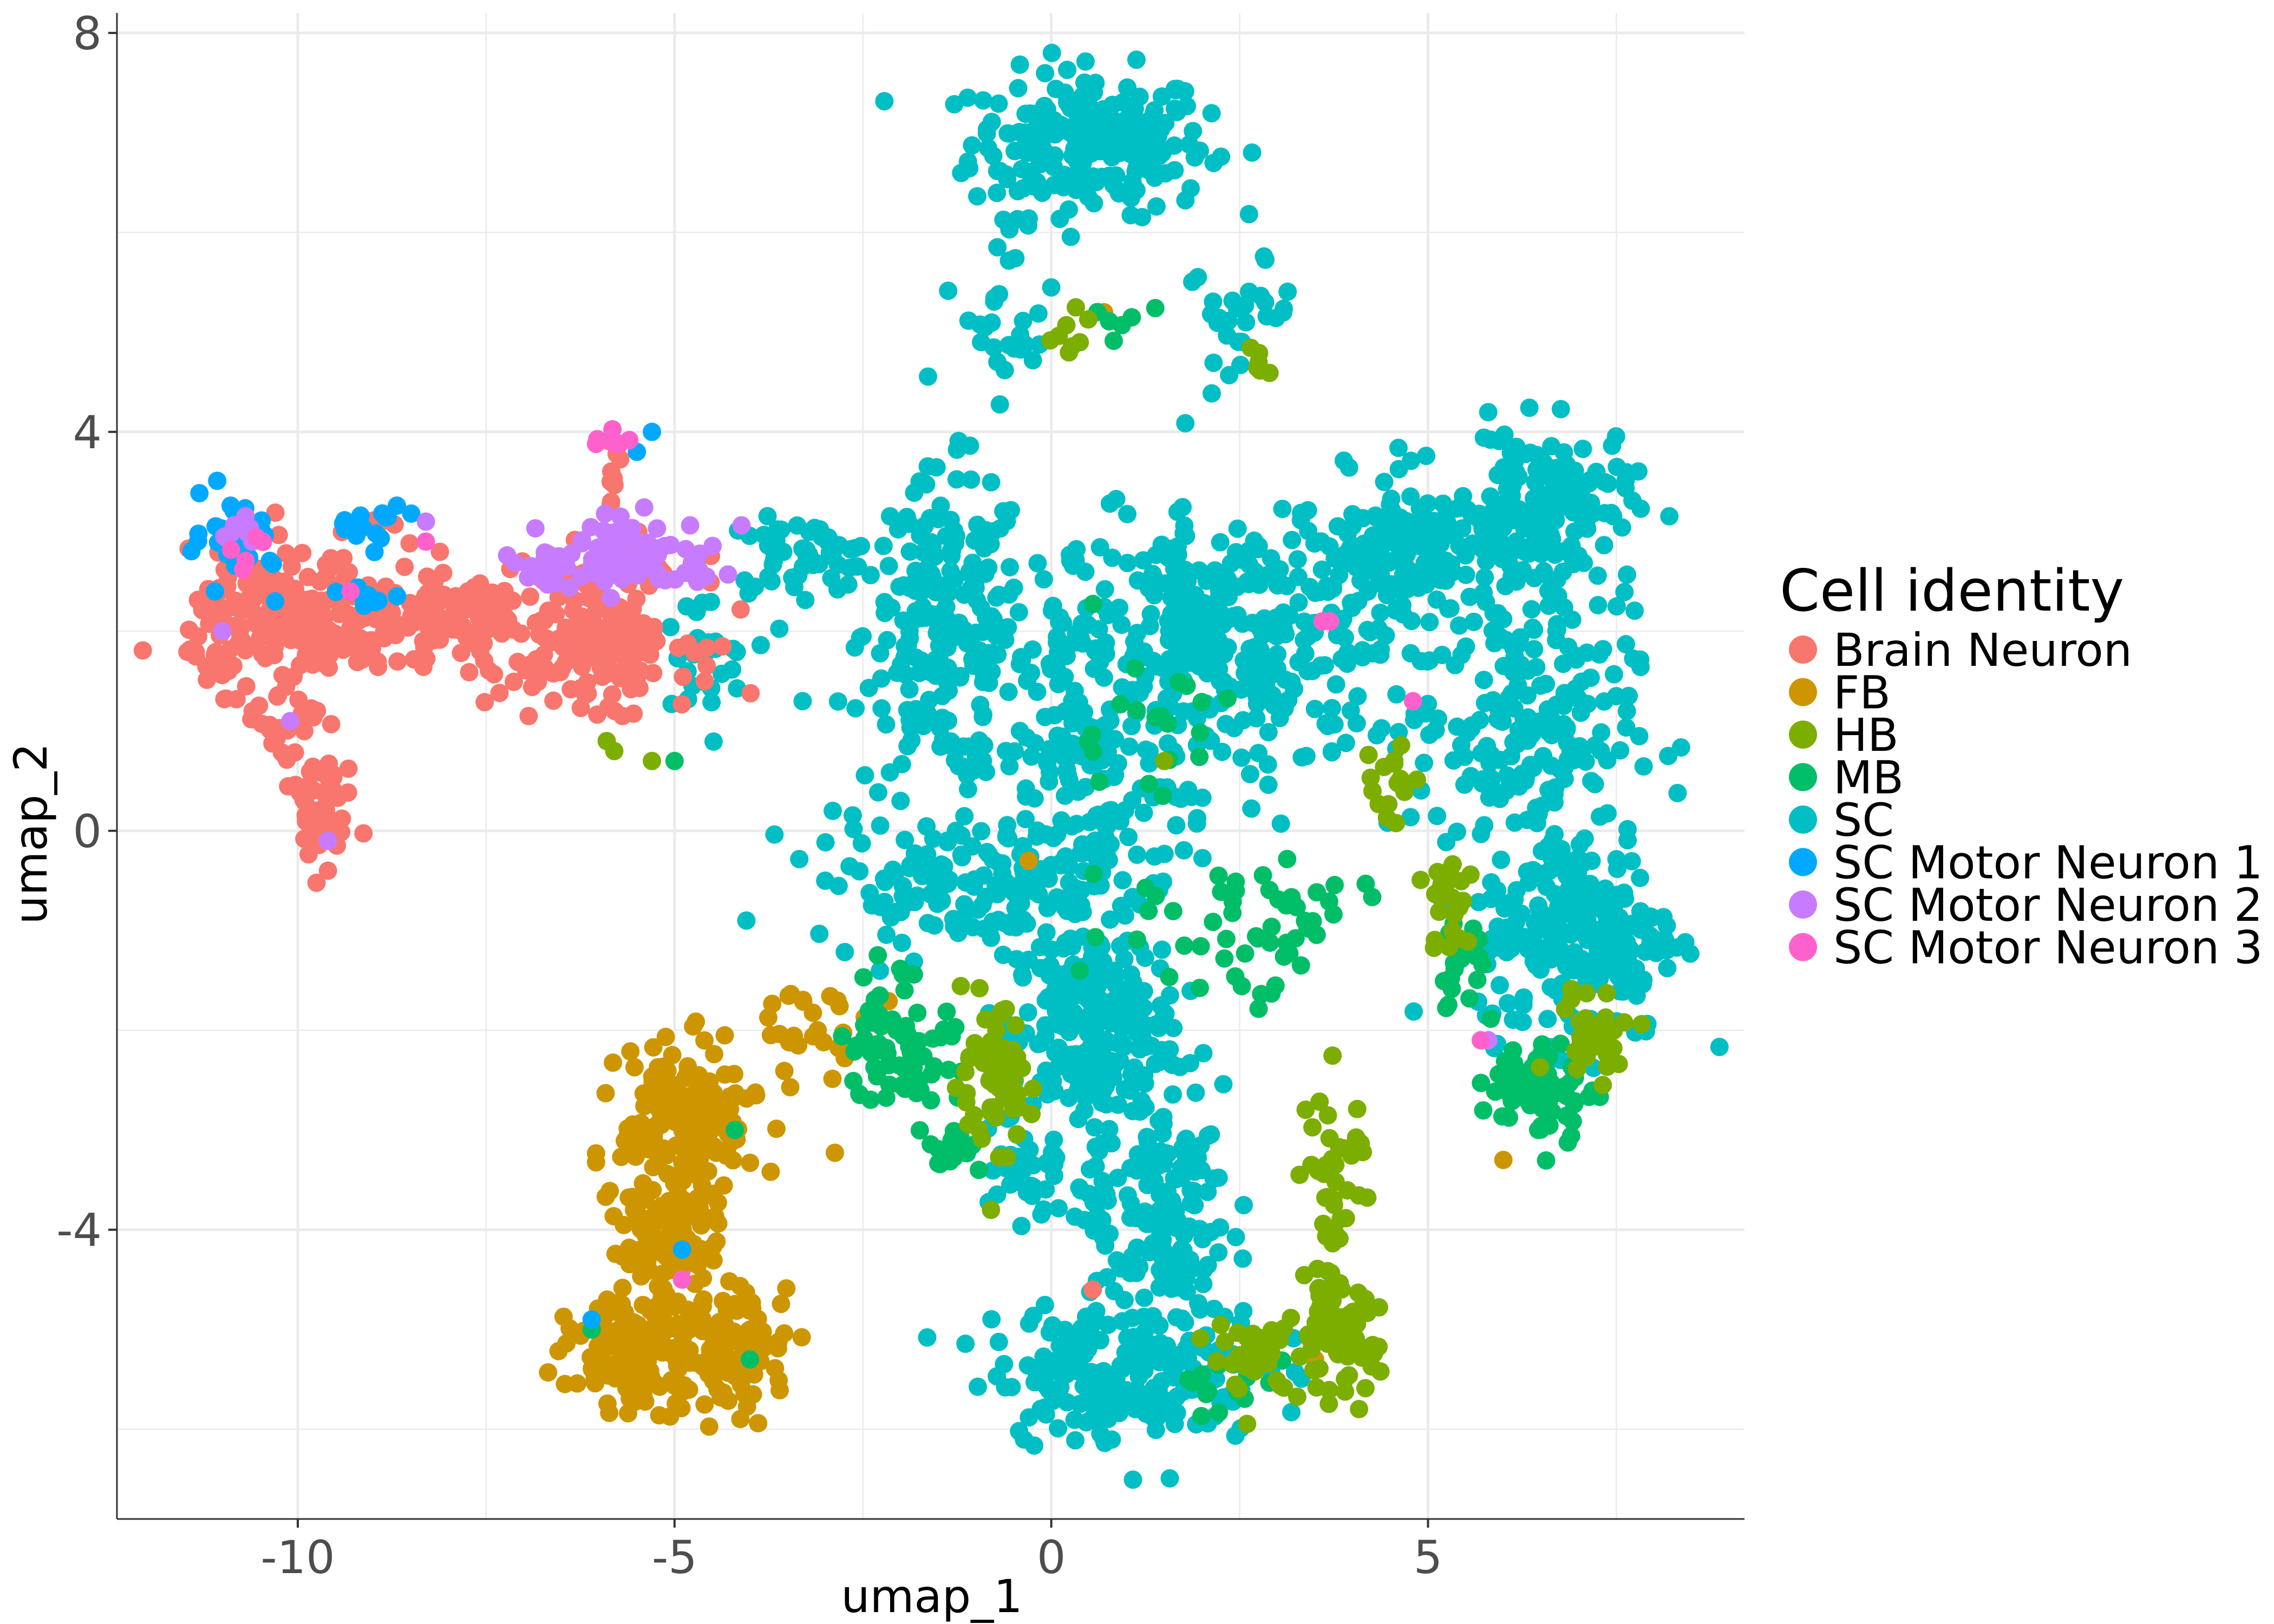  Describe the element at coordinates (1864, 821) in the screenshot. I see `legend-label-sc: SC` at that location.